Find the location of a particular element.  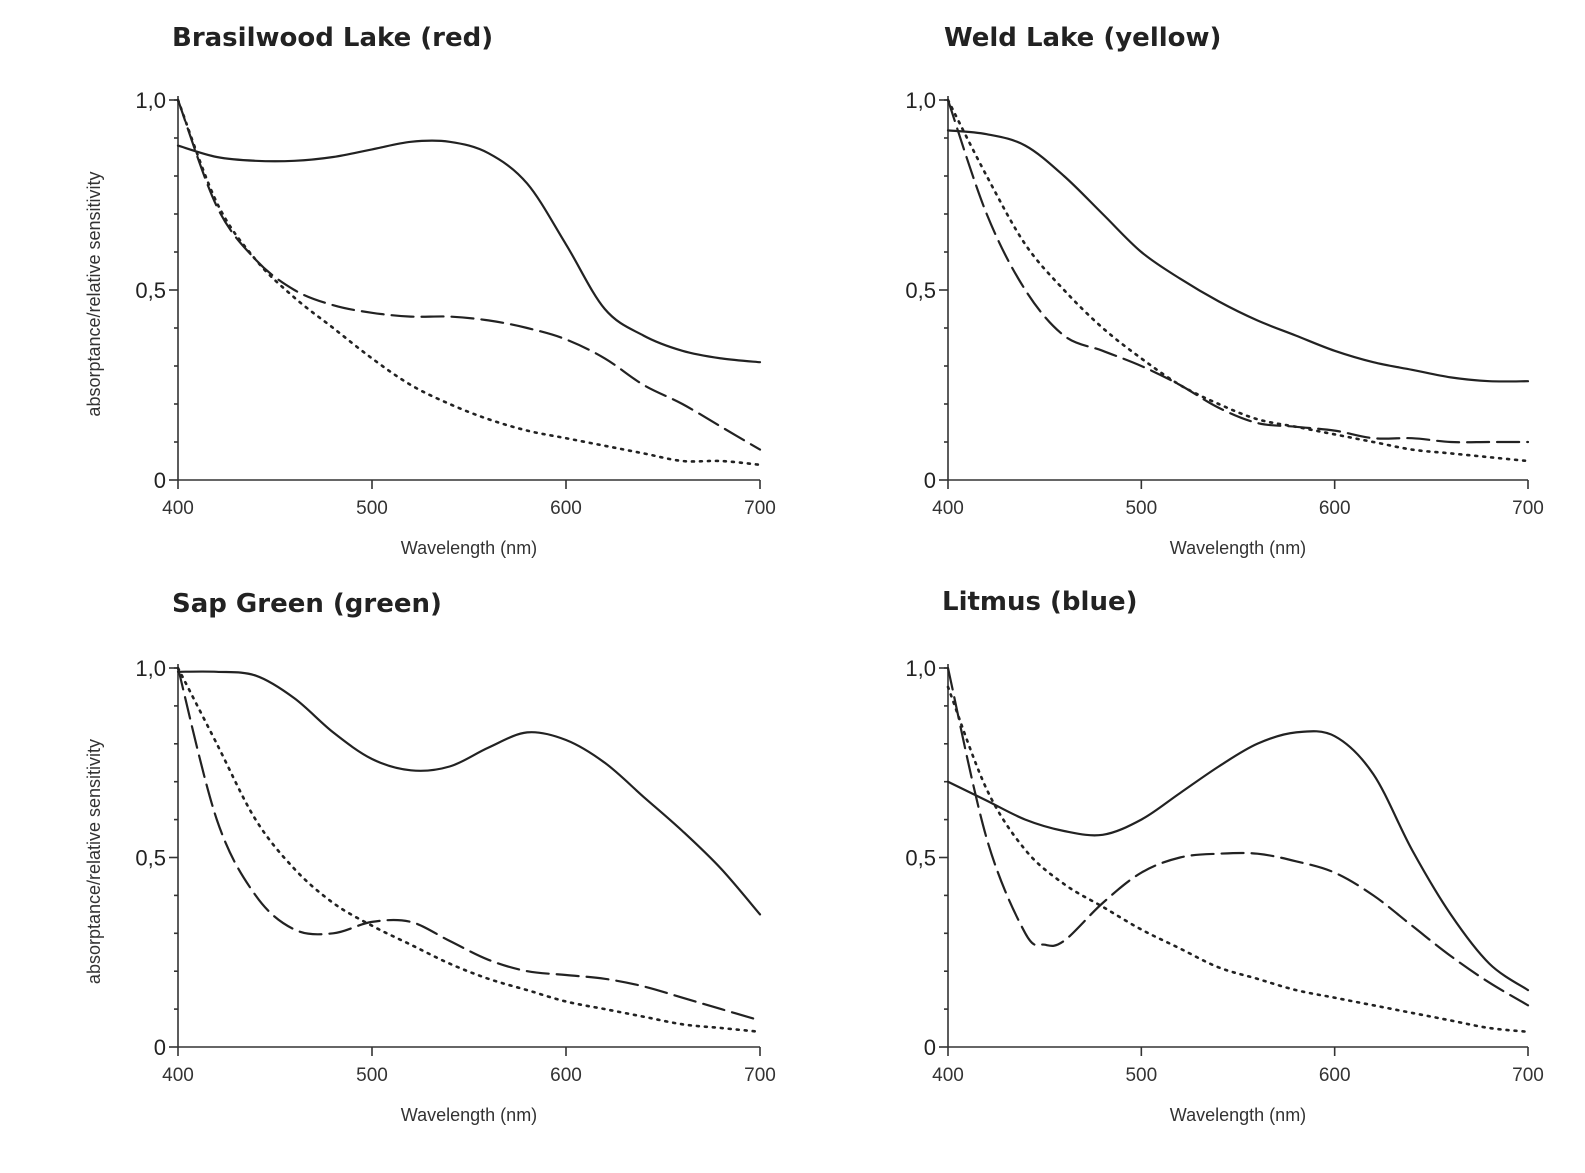

chart-title: Brasilwood Lake (red) is located at coordinates (332, 38).